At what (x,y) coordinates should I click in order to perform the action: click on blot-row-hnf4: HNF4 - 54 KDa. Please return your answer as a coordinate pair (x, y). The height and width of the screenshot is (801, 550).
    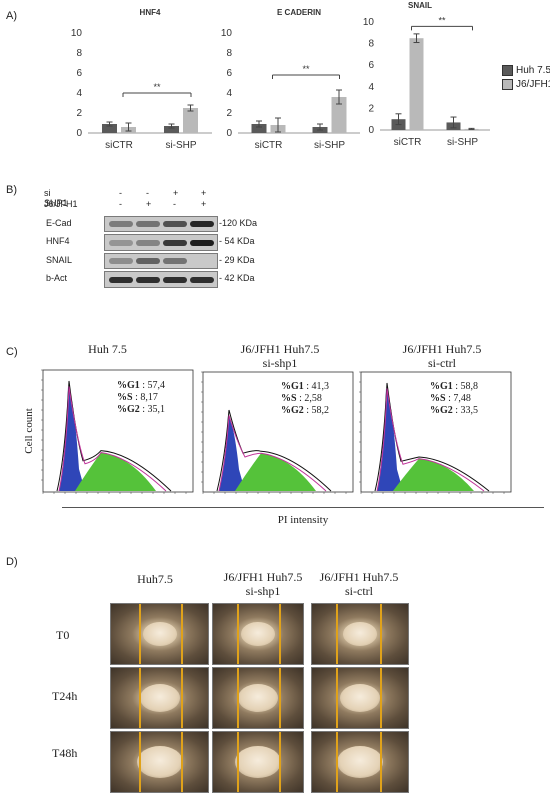
    Looking at the image, I should click on (201, 242).